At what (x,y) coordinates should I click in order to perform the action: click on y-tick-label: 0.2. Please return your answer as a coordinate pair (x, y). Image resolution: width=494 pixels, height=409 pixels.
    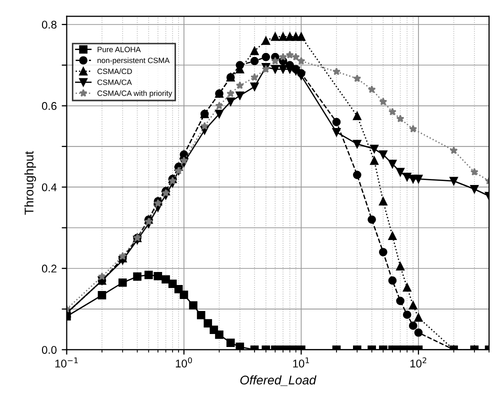
    Looking at the image, I should click on (49, 268).